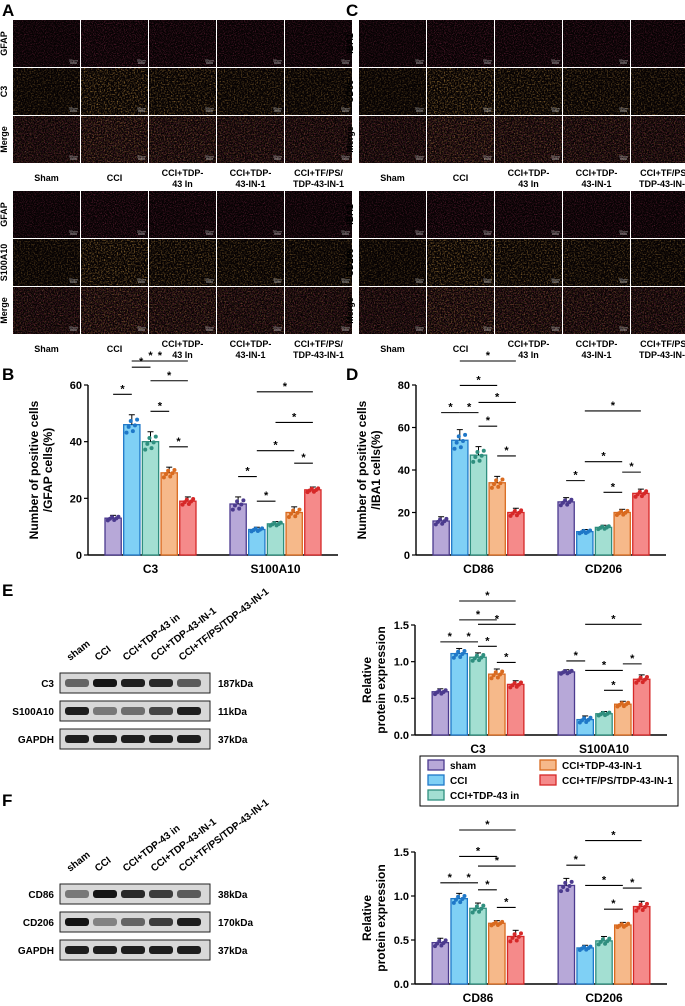 Image resolution: width=685 pixels, height=1006 pixels. What do you see at coordinates (404, 471) in the screenshot?
I see `y-tick-label: 40` at bounding box center [404, 471].